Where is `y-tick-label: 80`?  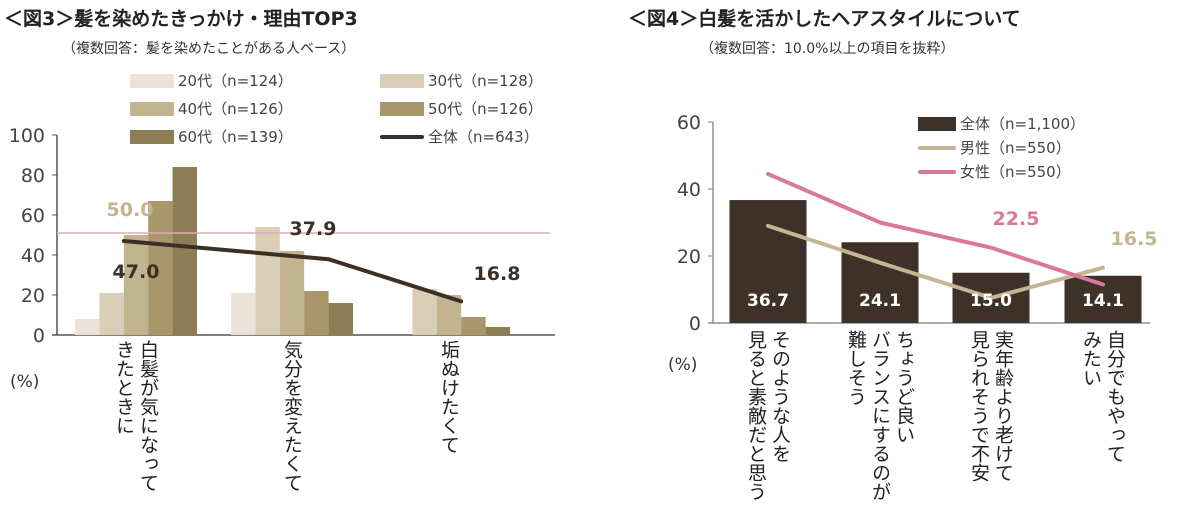
y-tick-label: 80 is located at coordinates (33, 176).